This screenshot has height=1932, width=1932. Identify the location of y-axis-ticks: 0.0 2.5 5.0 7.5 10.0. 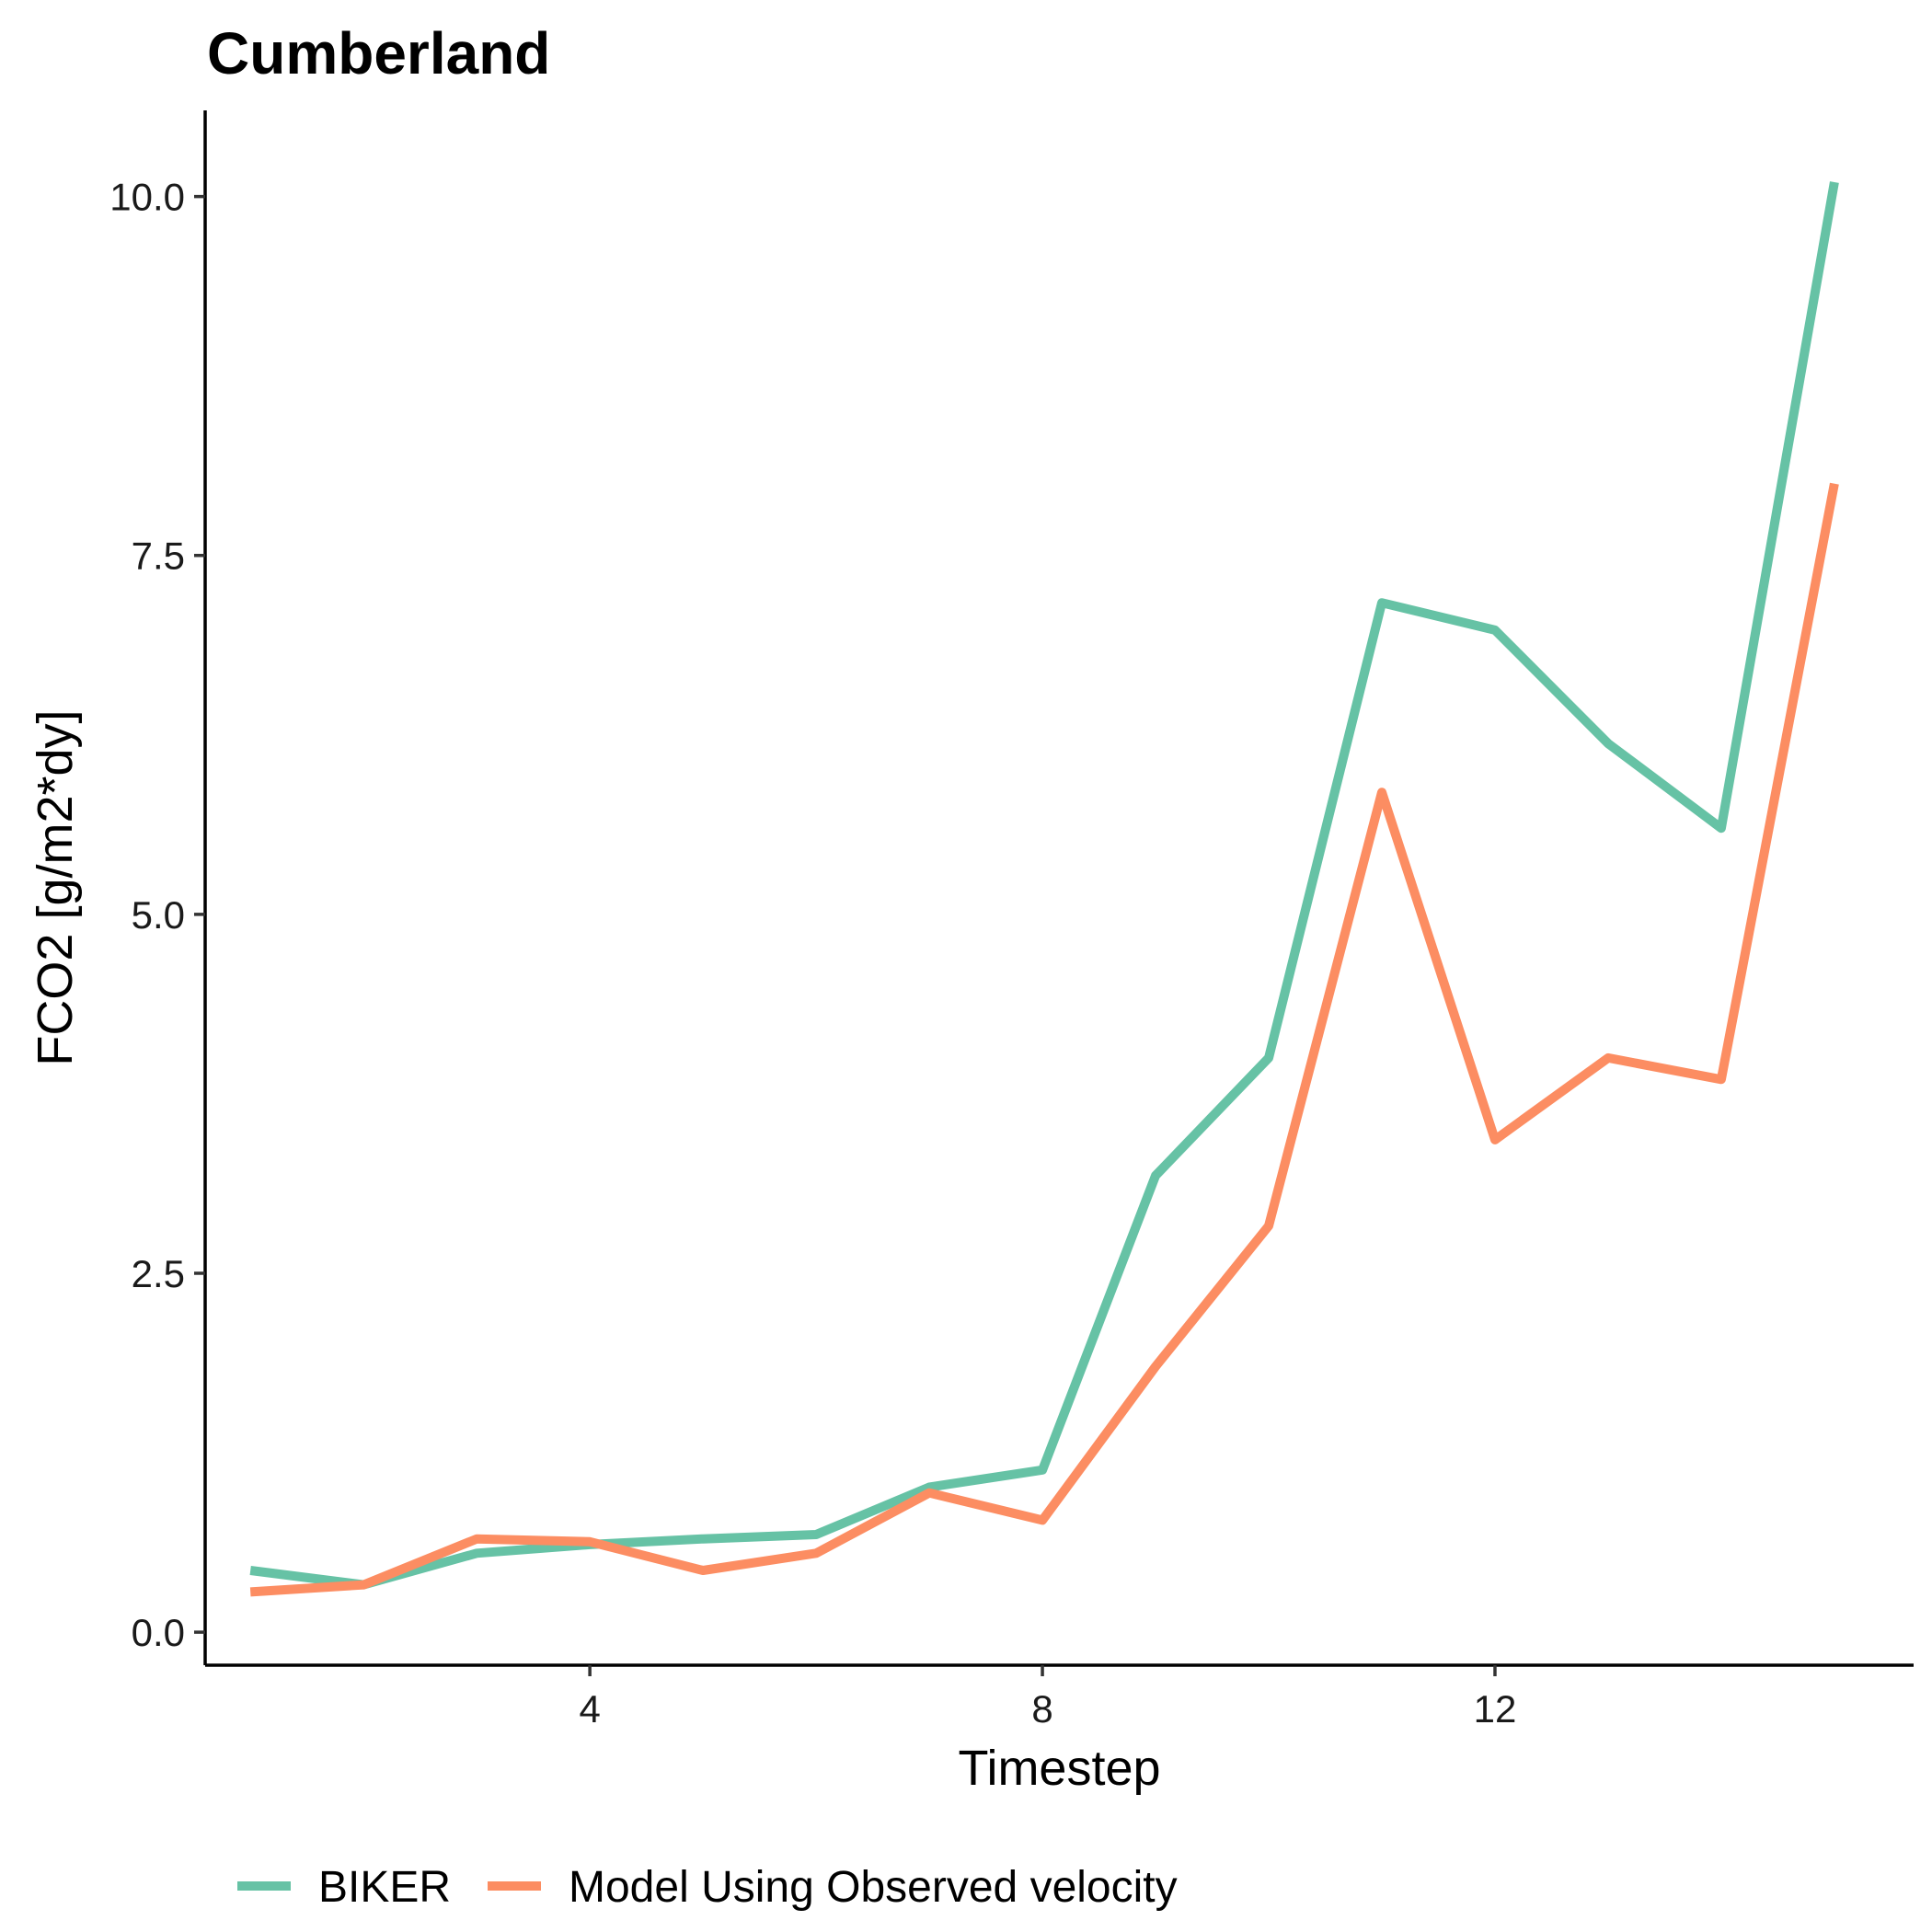
(157, 915).